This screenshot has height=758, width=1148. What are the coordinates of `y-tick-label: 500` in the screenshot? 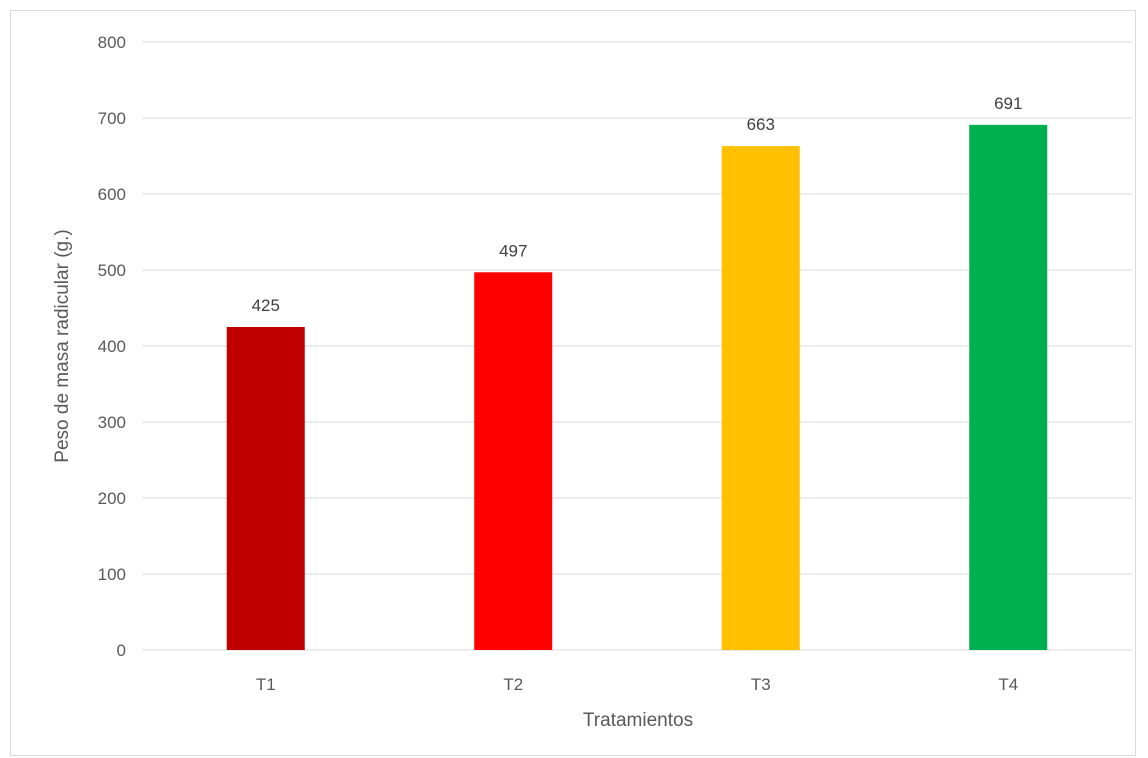 It's located at (112, 270).